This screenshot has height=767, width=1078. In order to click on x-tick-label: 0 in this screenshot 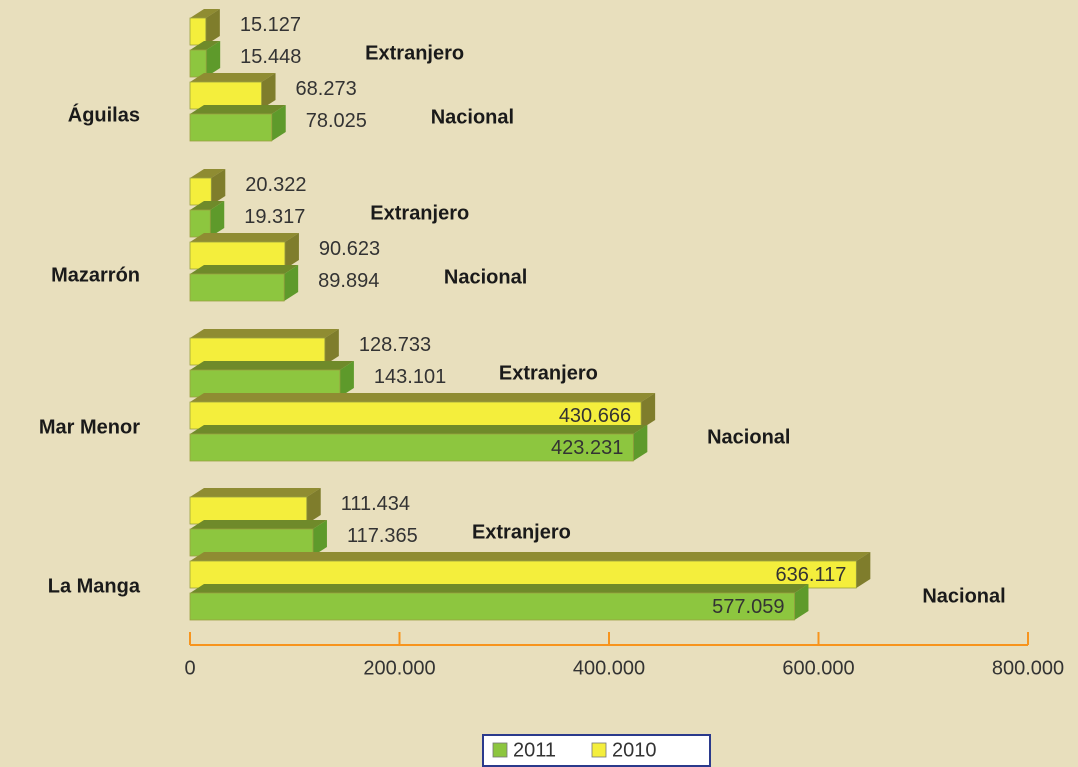, I will do `click(189, 668)`.